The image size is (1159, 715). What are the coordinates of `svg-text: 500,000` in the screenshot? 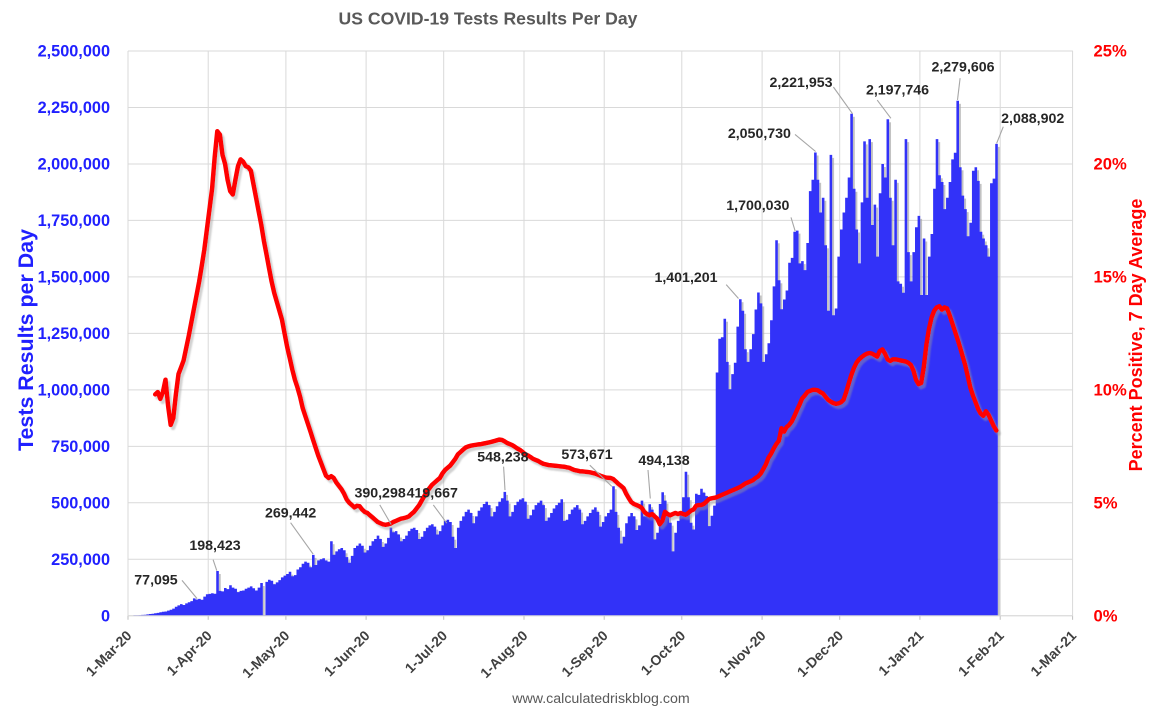 It's located at (80, 503).